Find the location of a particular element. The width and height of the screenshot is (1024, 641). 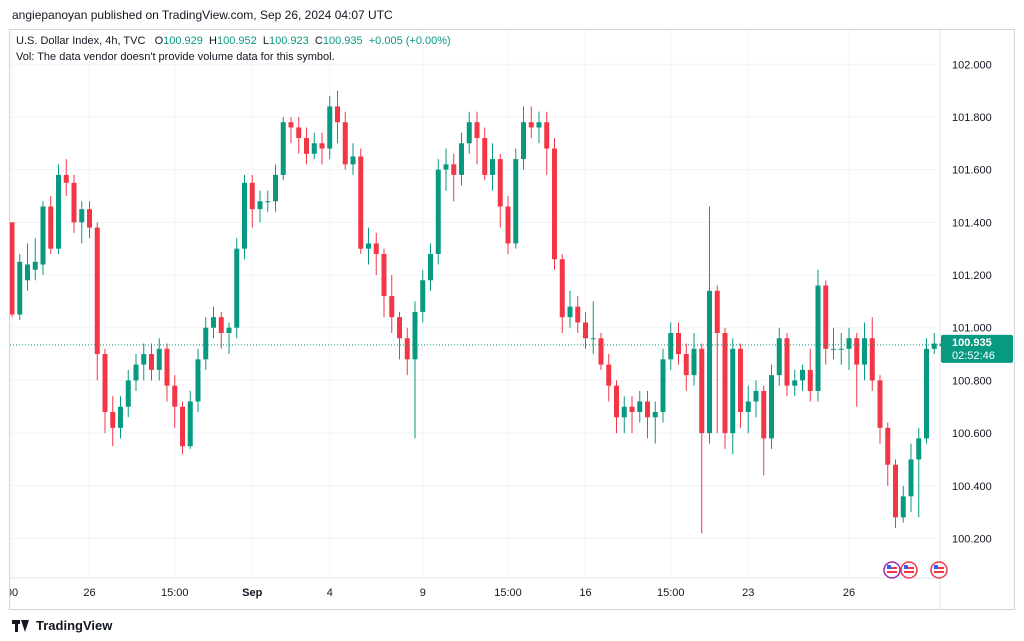

y-tick-label: 101.600 is located at coordinates (972, 171).